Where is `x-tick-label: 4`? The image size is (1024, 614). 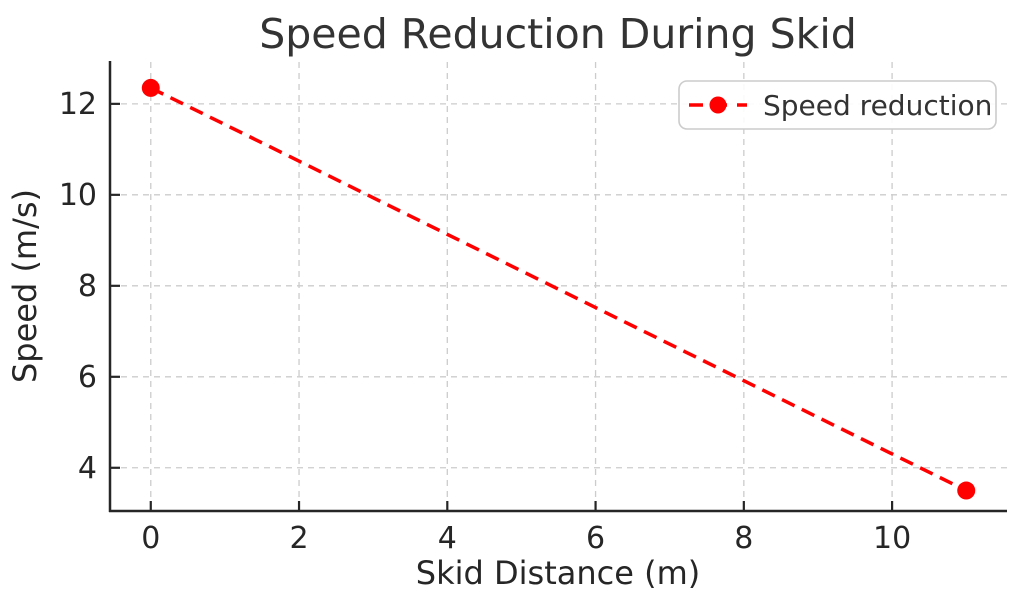 x-tick-label: 4 is located at coordinates (447, 538).